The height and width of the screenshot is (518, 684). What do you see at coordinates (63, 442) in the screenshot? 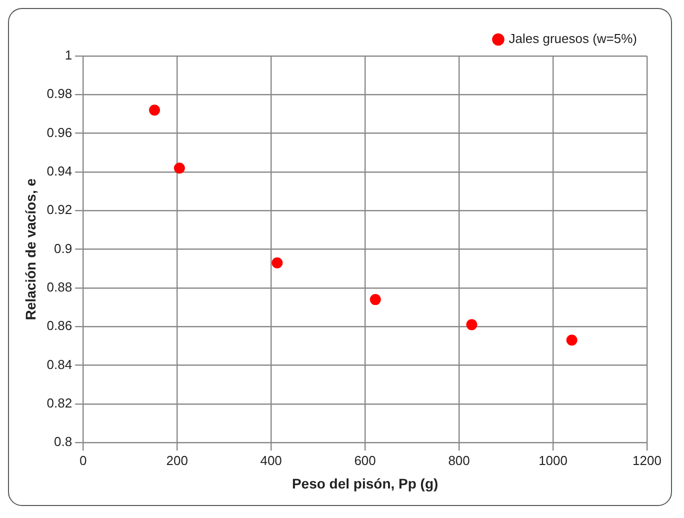
I see `y-tick-label: 0.8` at bounding box center [63, 442].